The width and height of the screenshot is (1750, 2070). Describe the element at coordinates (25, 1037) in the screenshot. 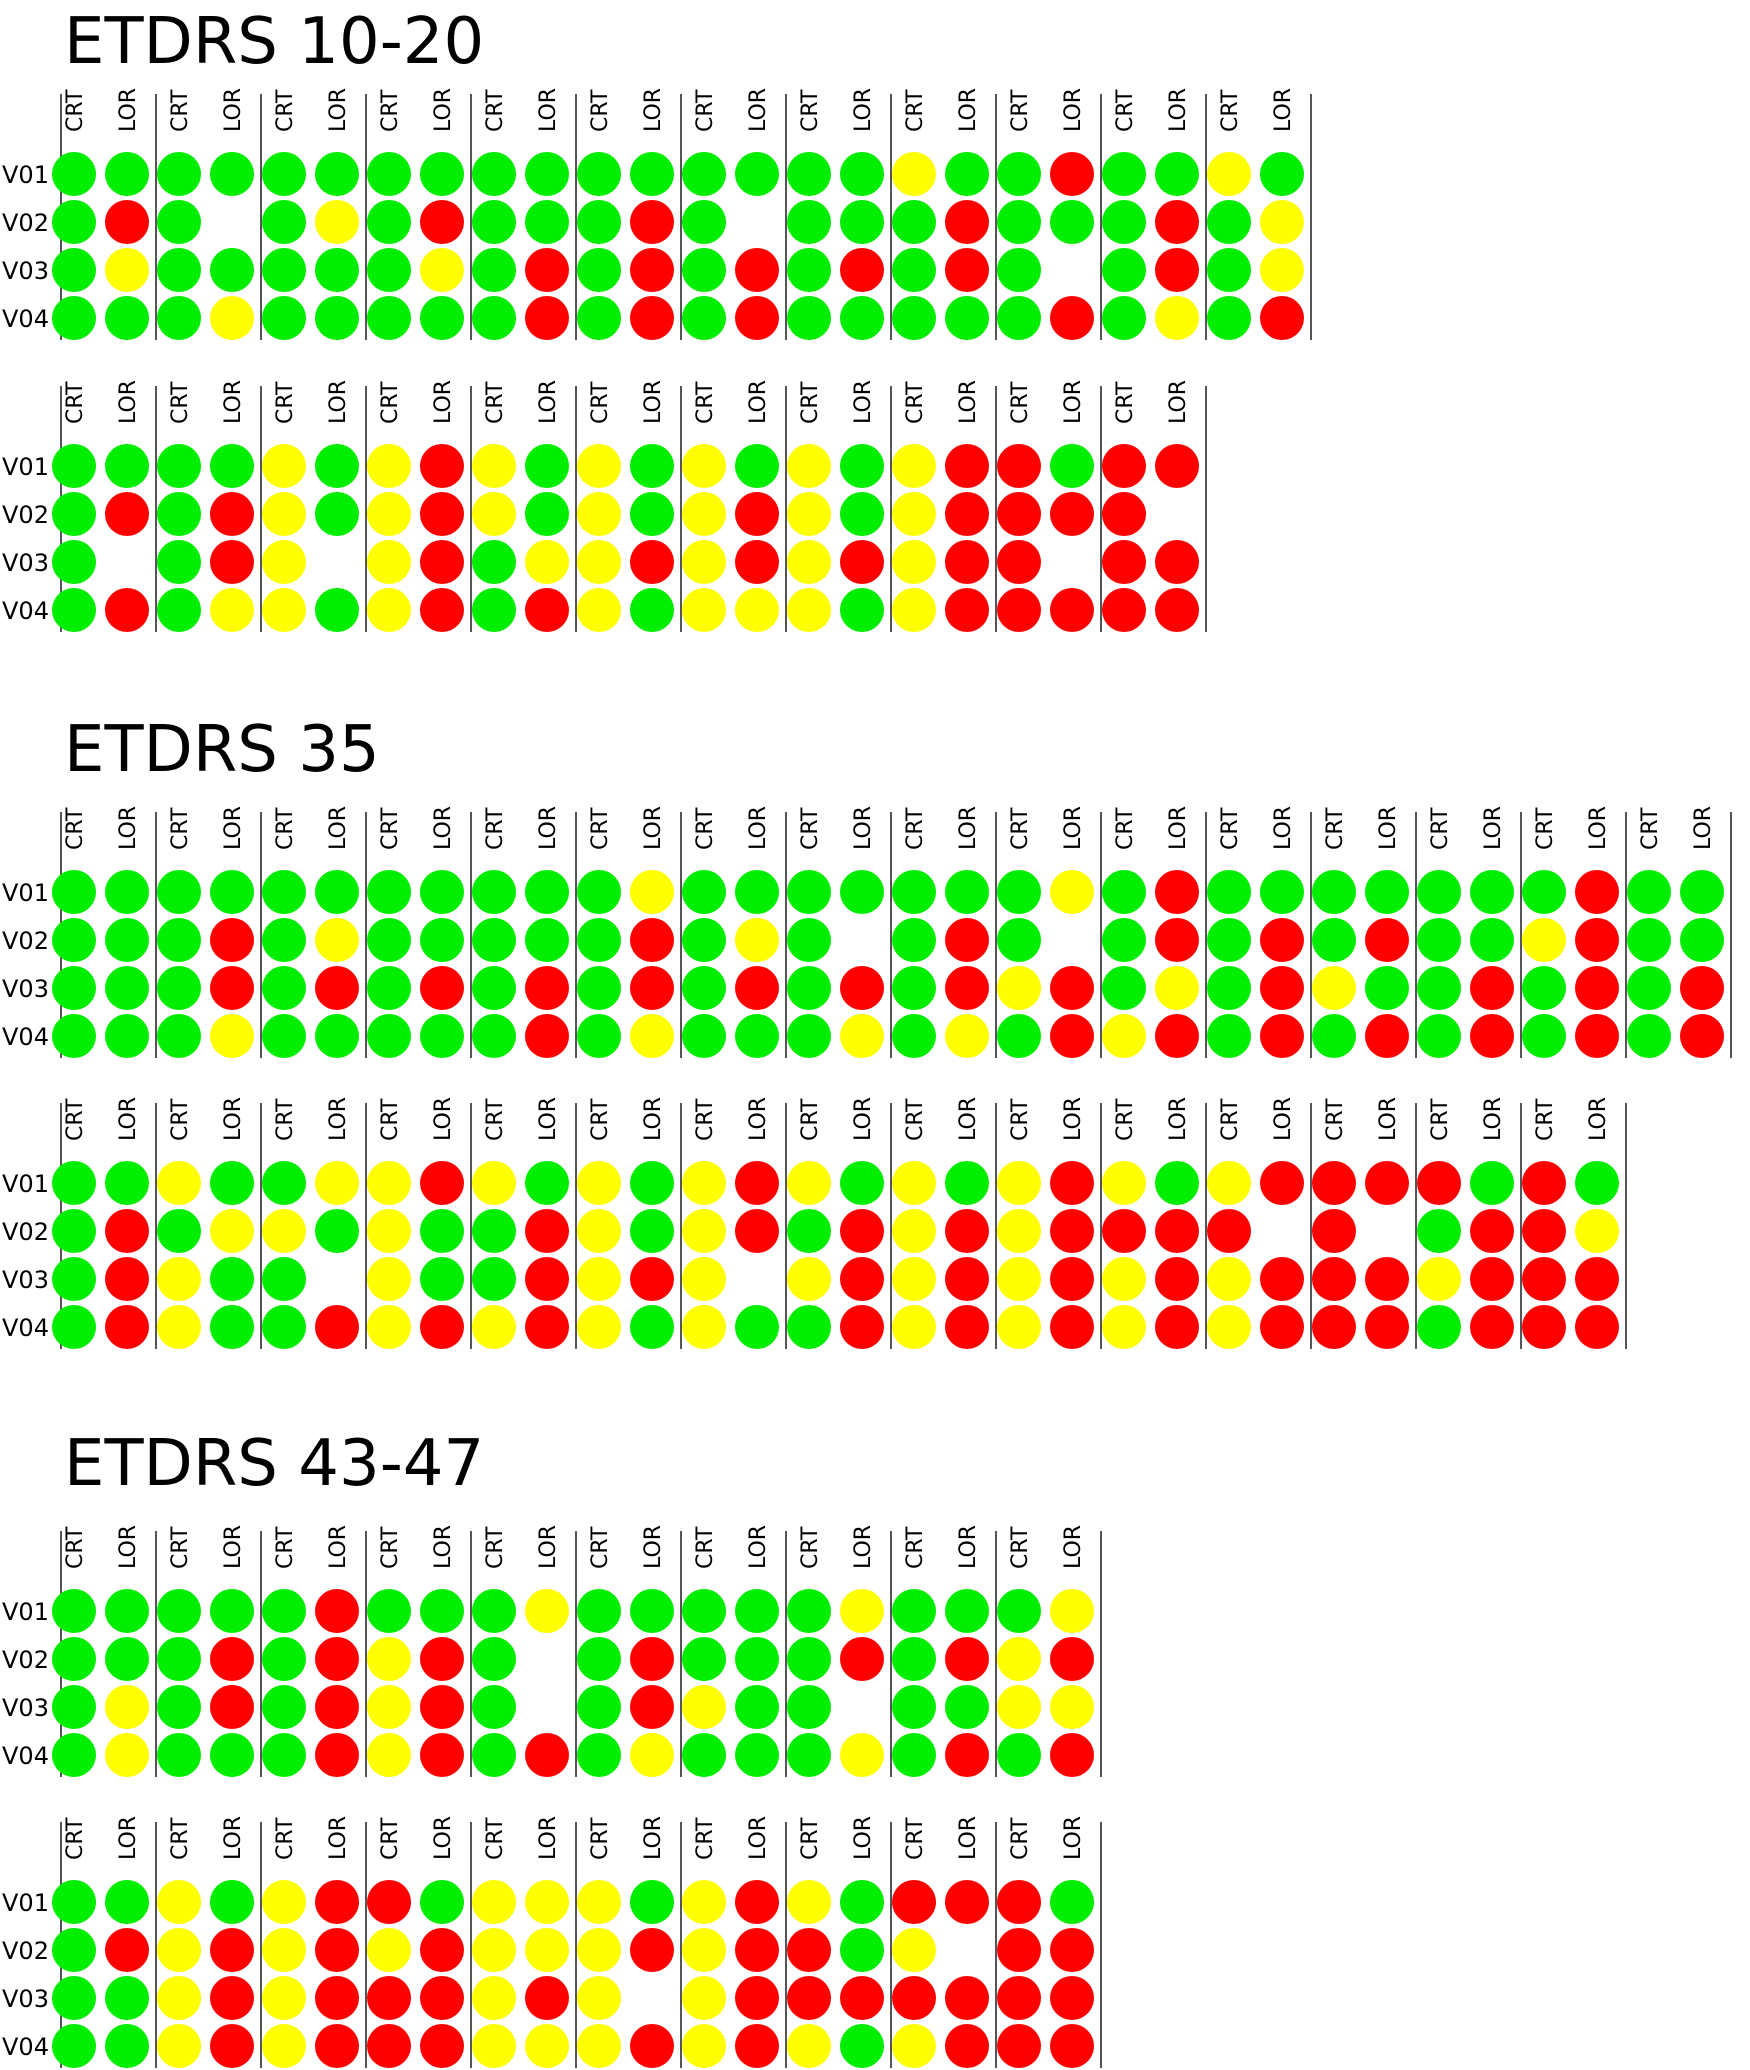

I see `row-label-v04: V04` at that location.